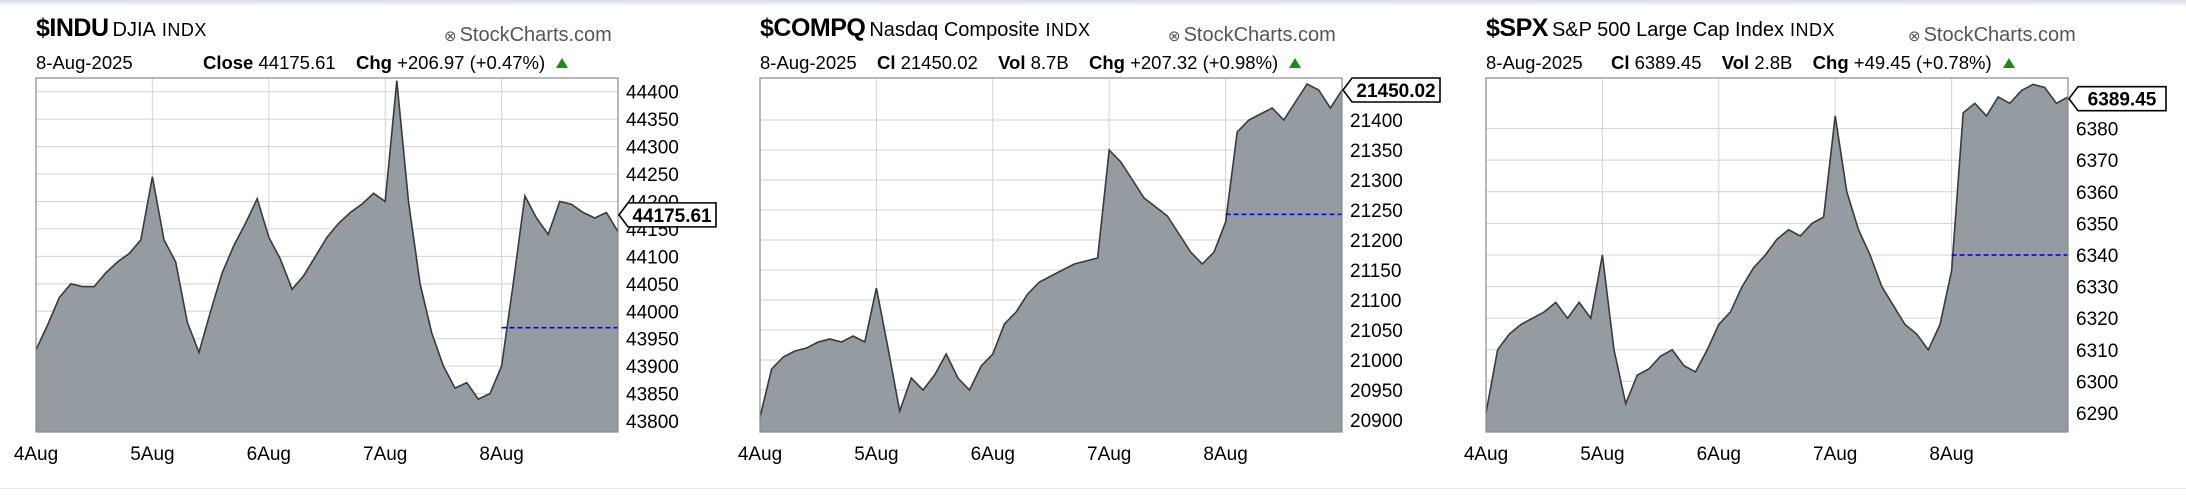  Describe the element at coordinates (1668, 62) in the screenshot. I see `cl-value: 6389.45` at that location.